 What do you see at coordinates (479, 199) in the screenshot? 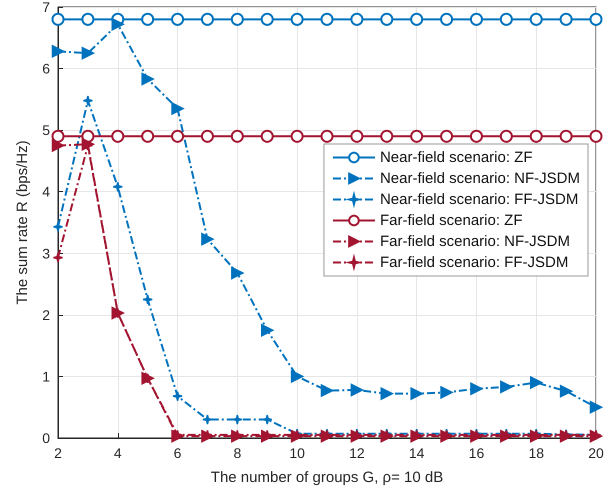
I see `legend-label: Near-field scenario: FF-JSDM` at bounding box center [479, 199].